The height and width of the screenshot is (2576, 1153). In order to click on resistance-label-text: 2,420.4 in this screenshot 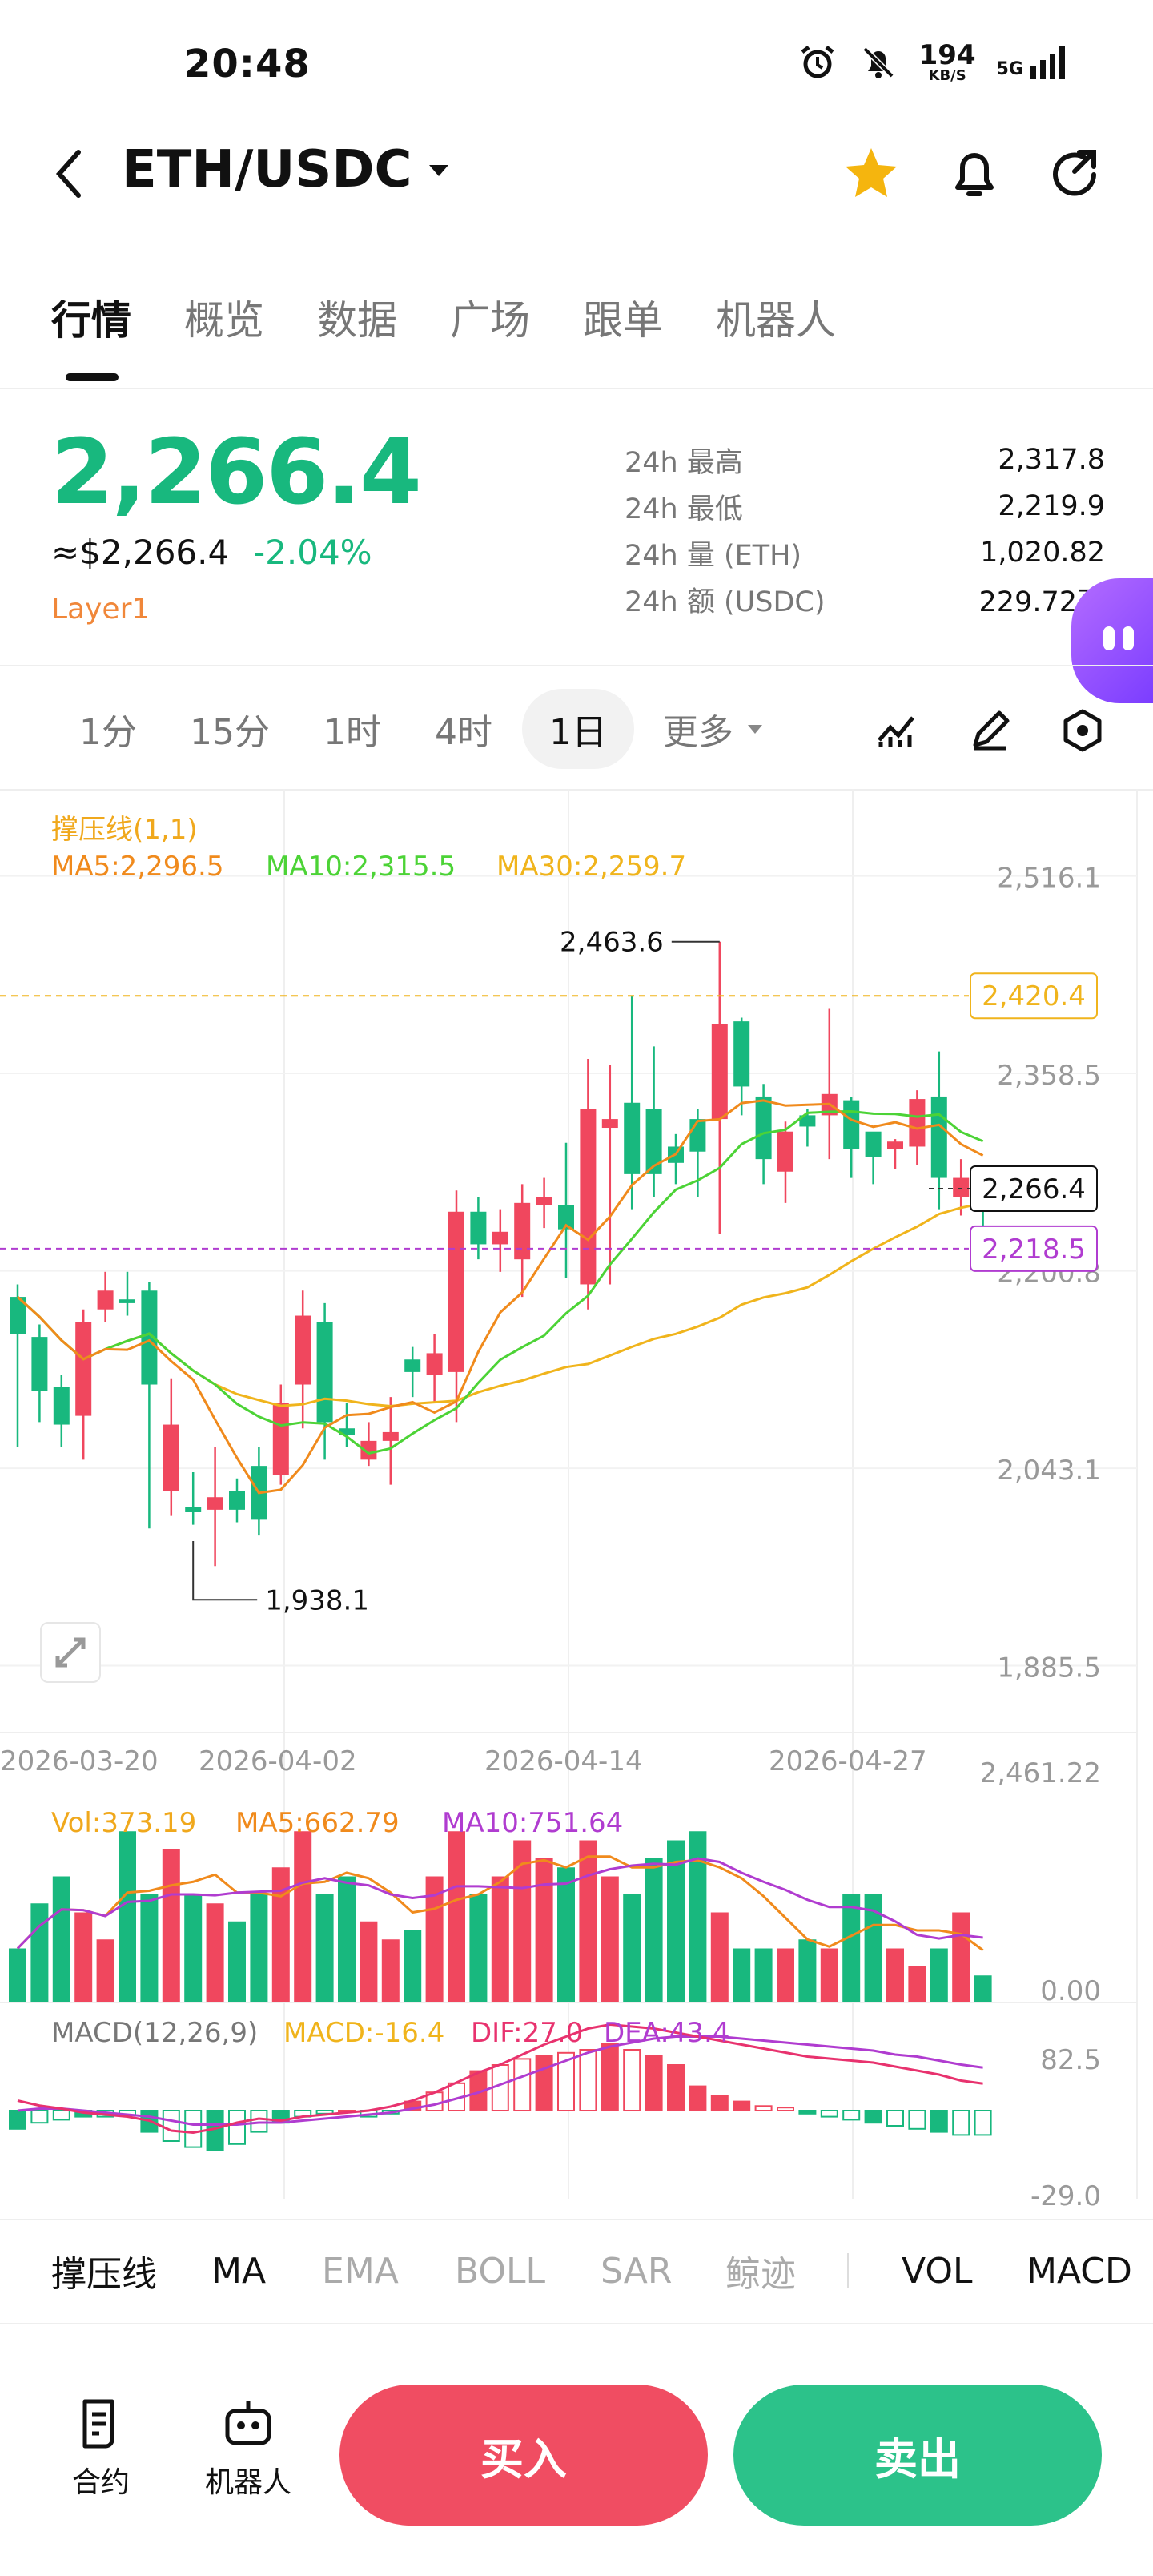, I will do `click(1034, 996)`.